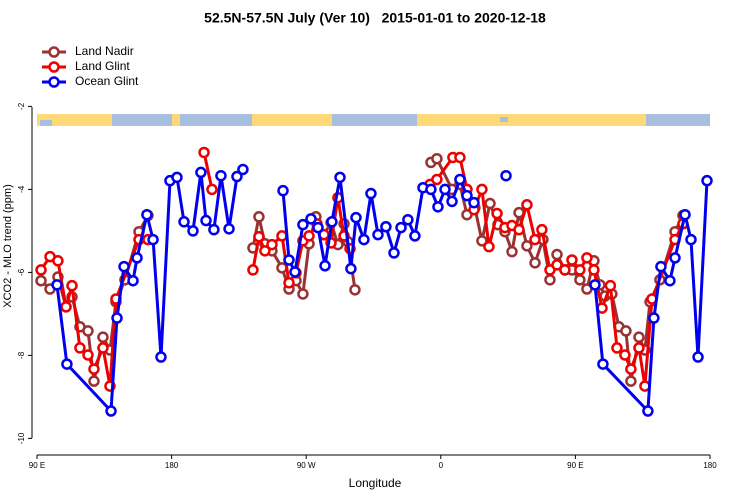 The width and height of the screenshot is (750, 500). Describe the element at coordinates (104, 51) in the screenshot. I see `legend-label: Land Nadir` at that location.